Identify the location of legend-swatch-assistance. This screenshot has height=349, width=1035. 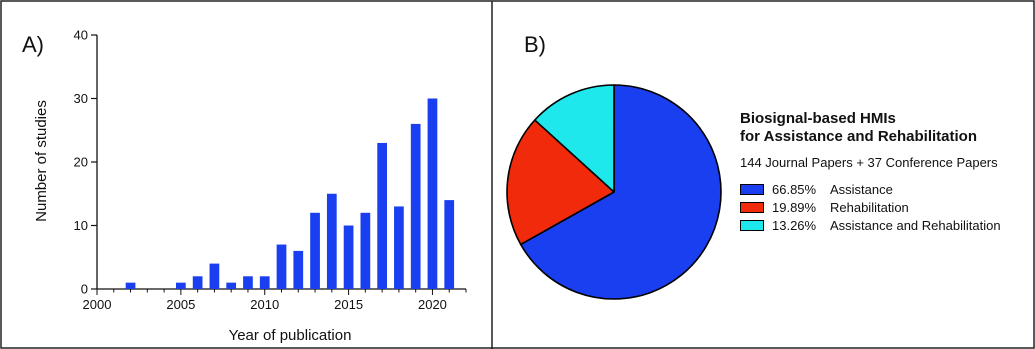
(752, 189).